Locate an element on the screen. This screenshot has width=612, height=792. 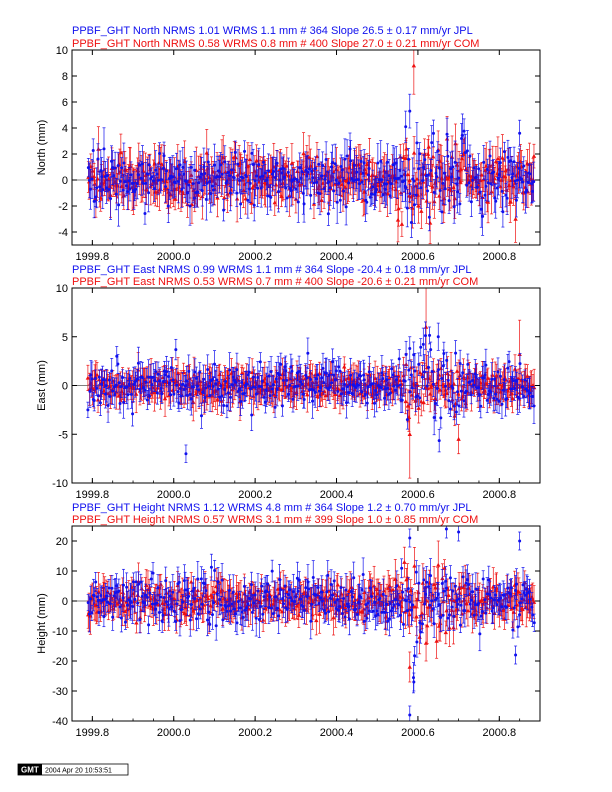
east-y-tick-label: 0 is located at coordinates (65, 387).